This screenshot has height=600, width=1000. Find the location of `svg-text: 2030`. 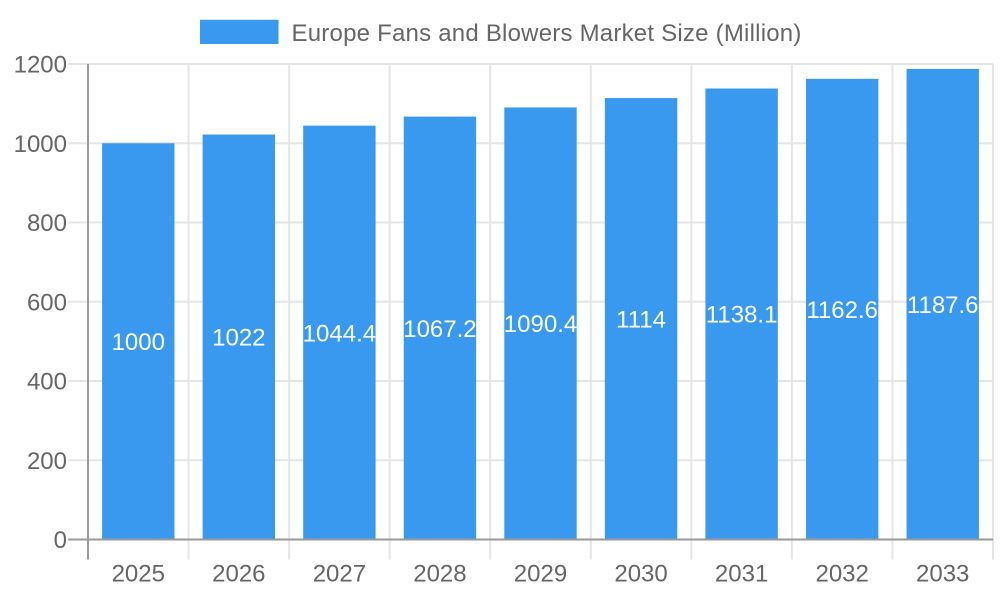

svg-text: 2030 is located at coordinates (640, 573).